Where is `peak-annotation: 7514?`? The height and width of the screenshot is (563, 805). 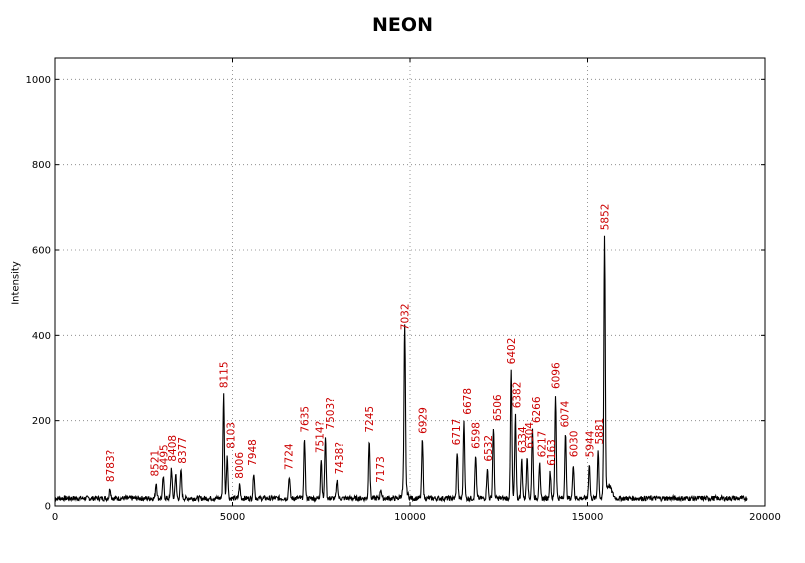
peak-annotation: 7514? is located at coordinates (320, 437).